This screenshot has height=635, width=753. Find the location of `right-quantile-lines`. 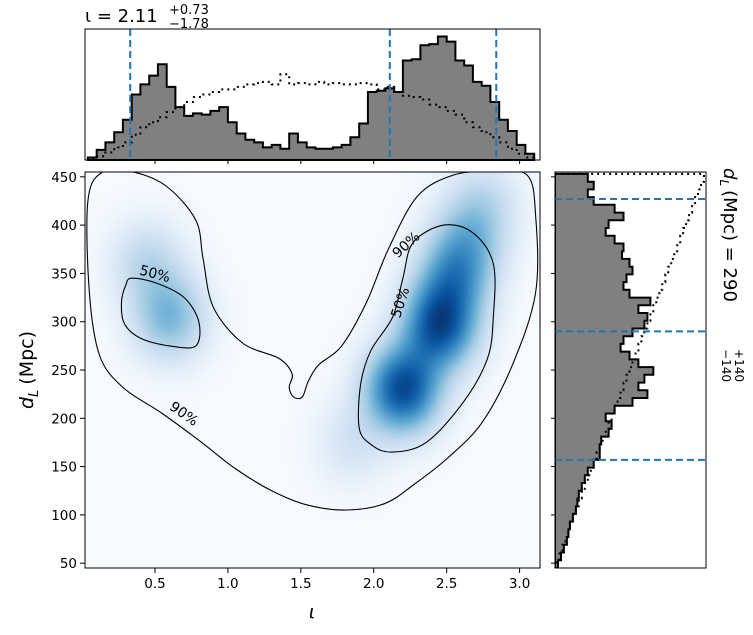

right-quantile-lines is located at coordinates (630, 329).